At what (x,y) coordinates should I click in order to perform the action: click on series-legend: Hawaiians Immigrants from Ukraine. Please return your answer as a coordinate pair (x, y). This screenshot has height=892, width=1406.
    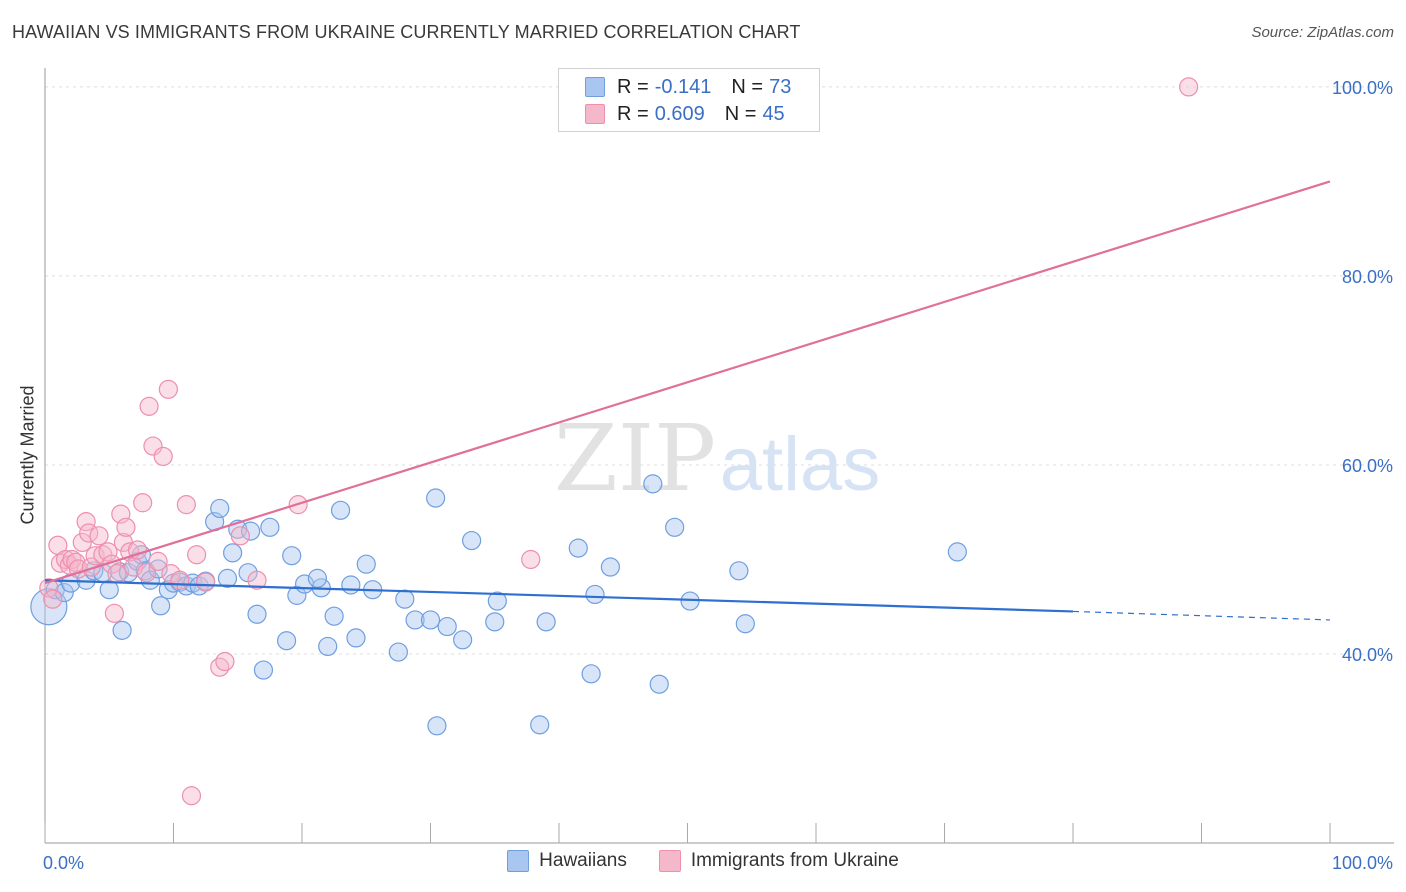
    Looking at the image, I should click on (703, 861).